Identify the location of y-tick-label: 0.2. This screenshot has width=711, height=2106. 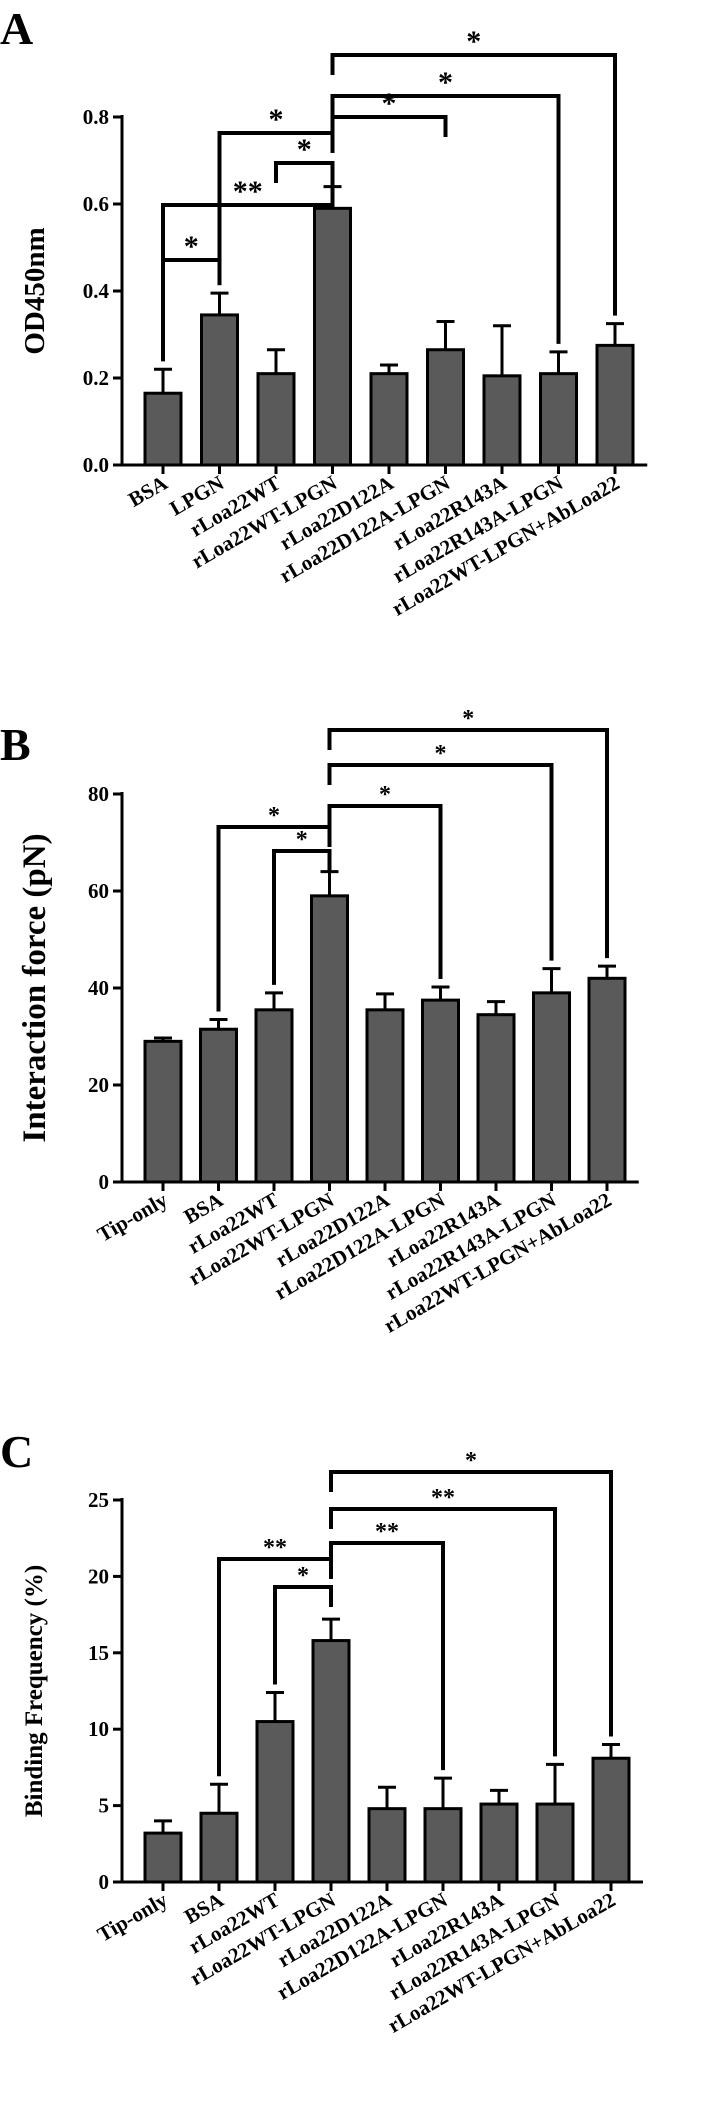
(96, 378).